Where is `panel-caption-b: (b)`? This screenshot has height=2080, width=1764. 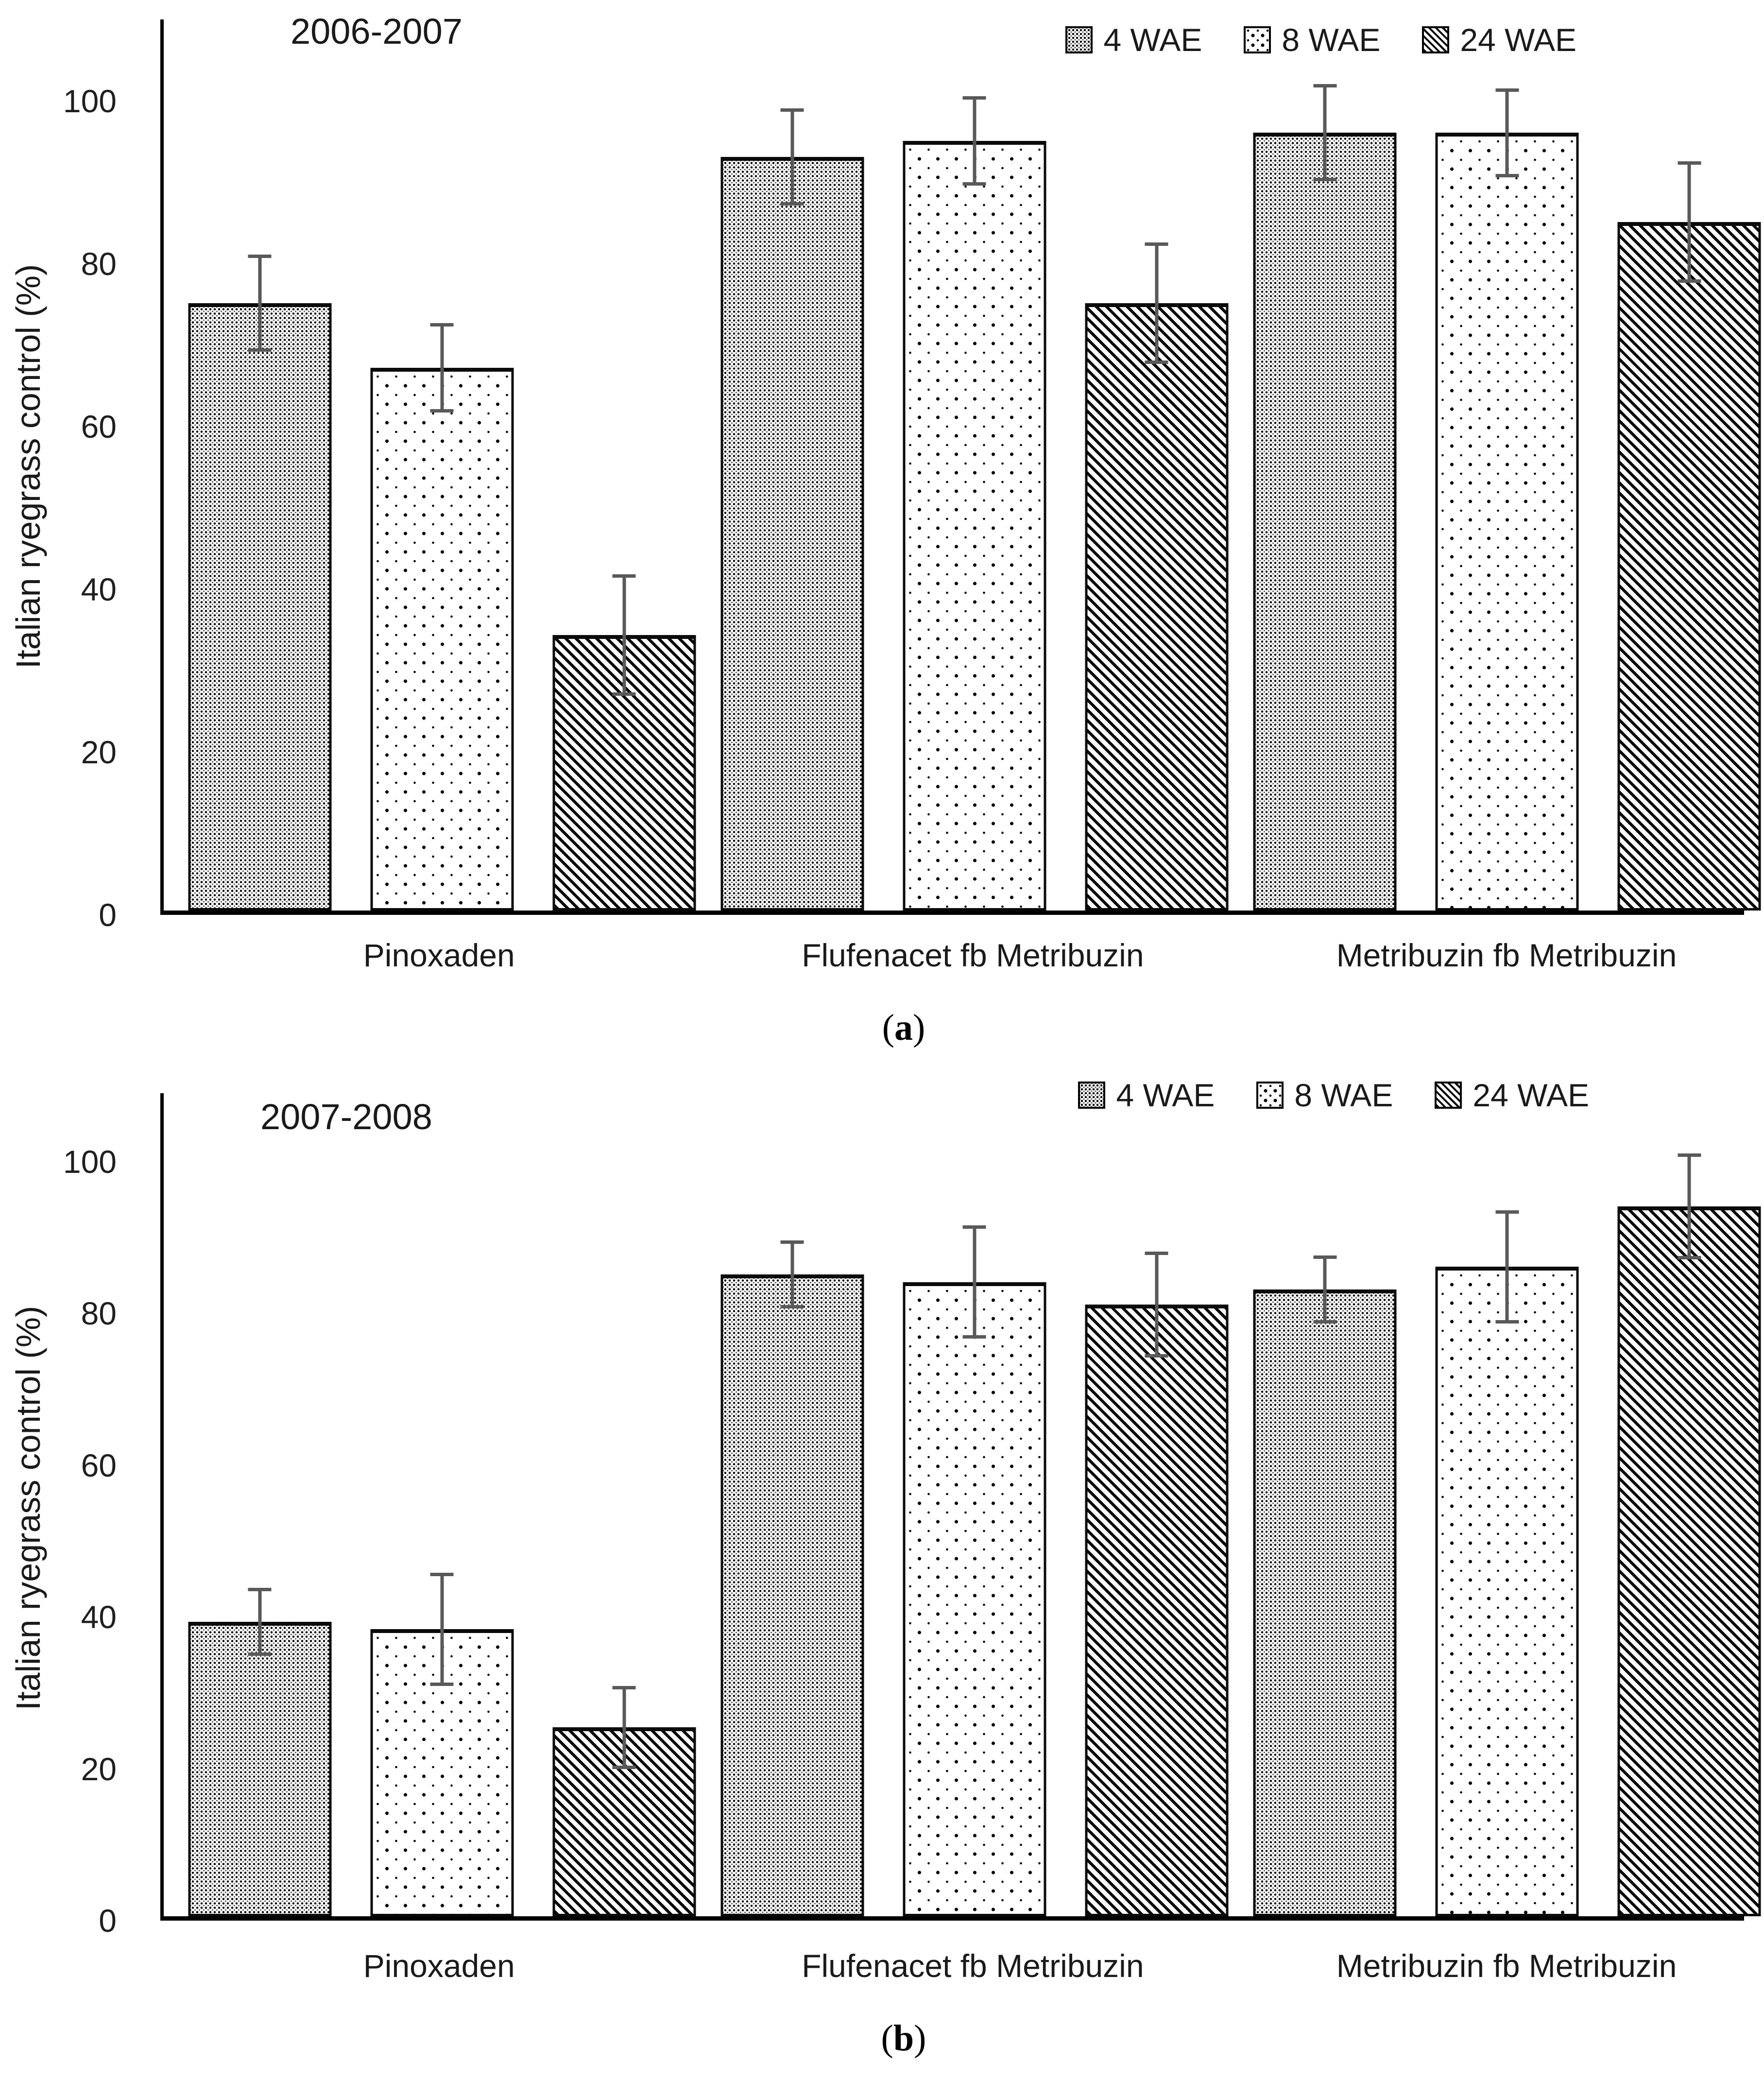
panel-caption-b: (b) is located at coordinates (904, 2038).